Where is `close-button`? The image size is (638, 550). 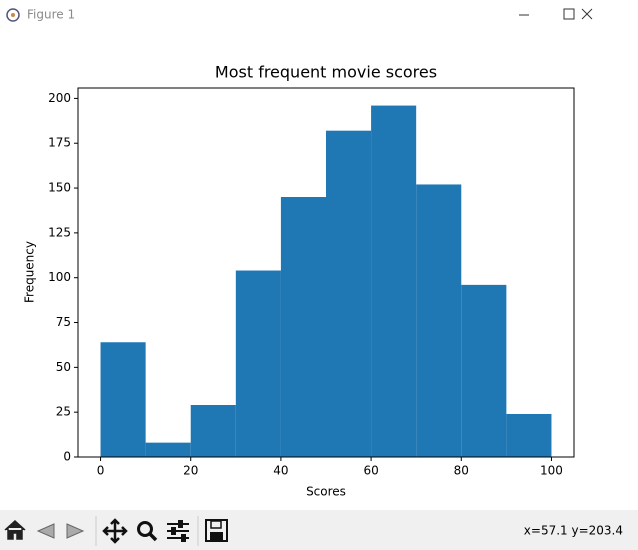
close-button is located at coordinates (587, 14).